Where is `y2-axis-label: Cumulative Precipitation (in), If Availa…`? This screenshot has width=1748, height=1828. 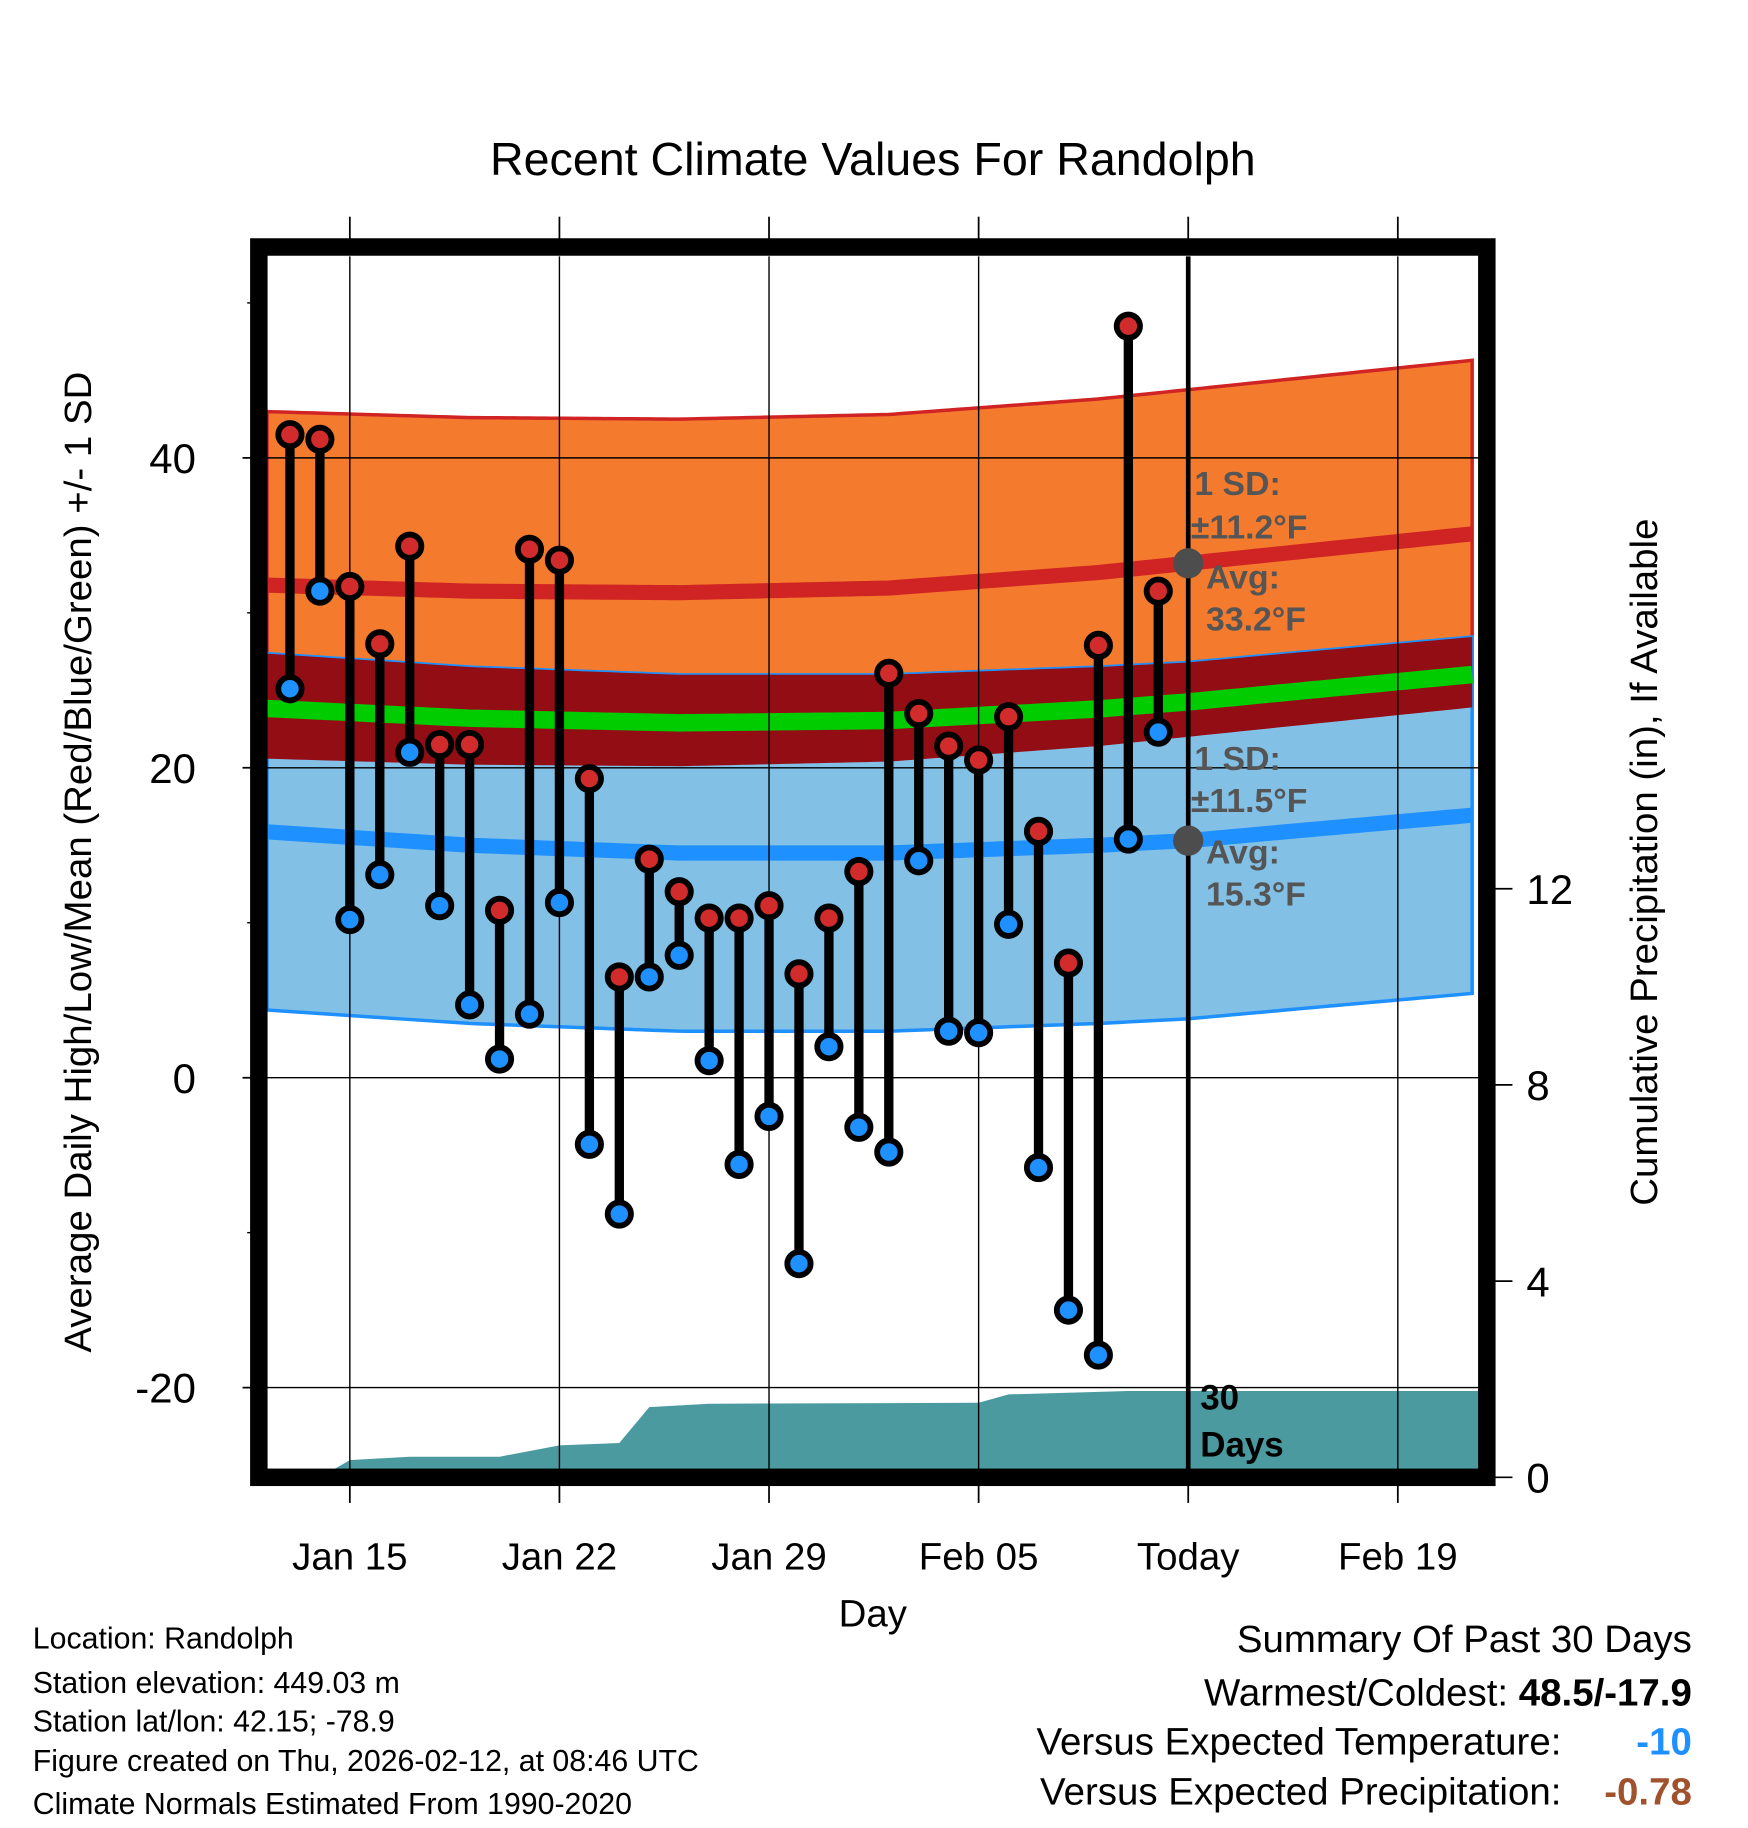
y2-axis-label: Cumulative Precipitation (in), If Availa… is located at coordinates (1644, 862).